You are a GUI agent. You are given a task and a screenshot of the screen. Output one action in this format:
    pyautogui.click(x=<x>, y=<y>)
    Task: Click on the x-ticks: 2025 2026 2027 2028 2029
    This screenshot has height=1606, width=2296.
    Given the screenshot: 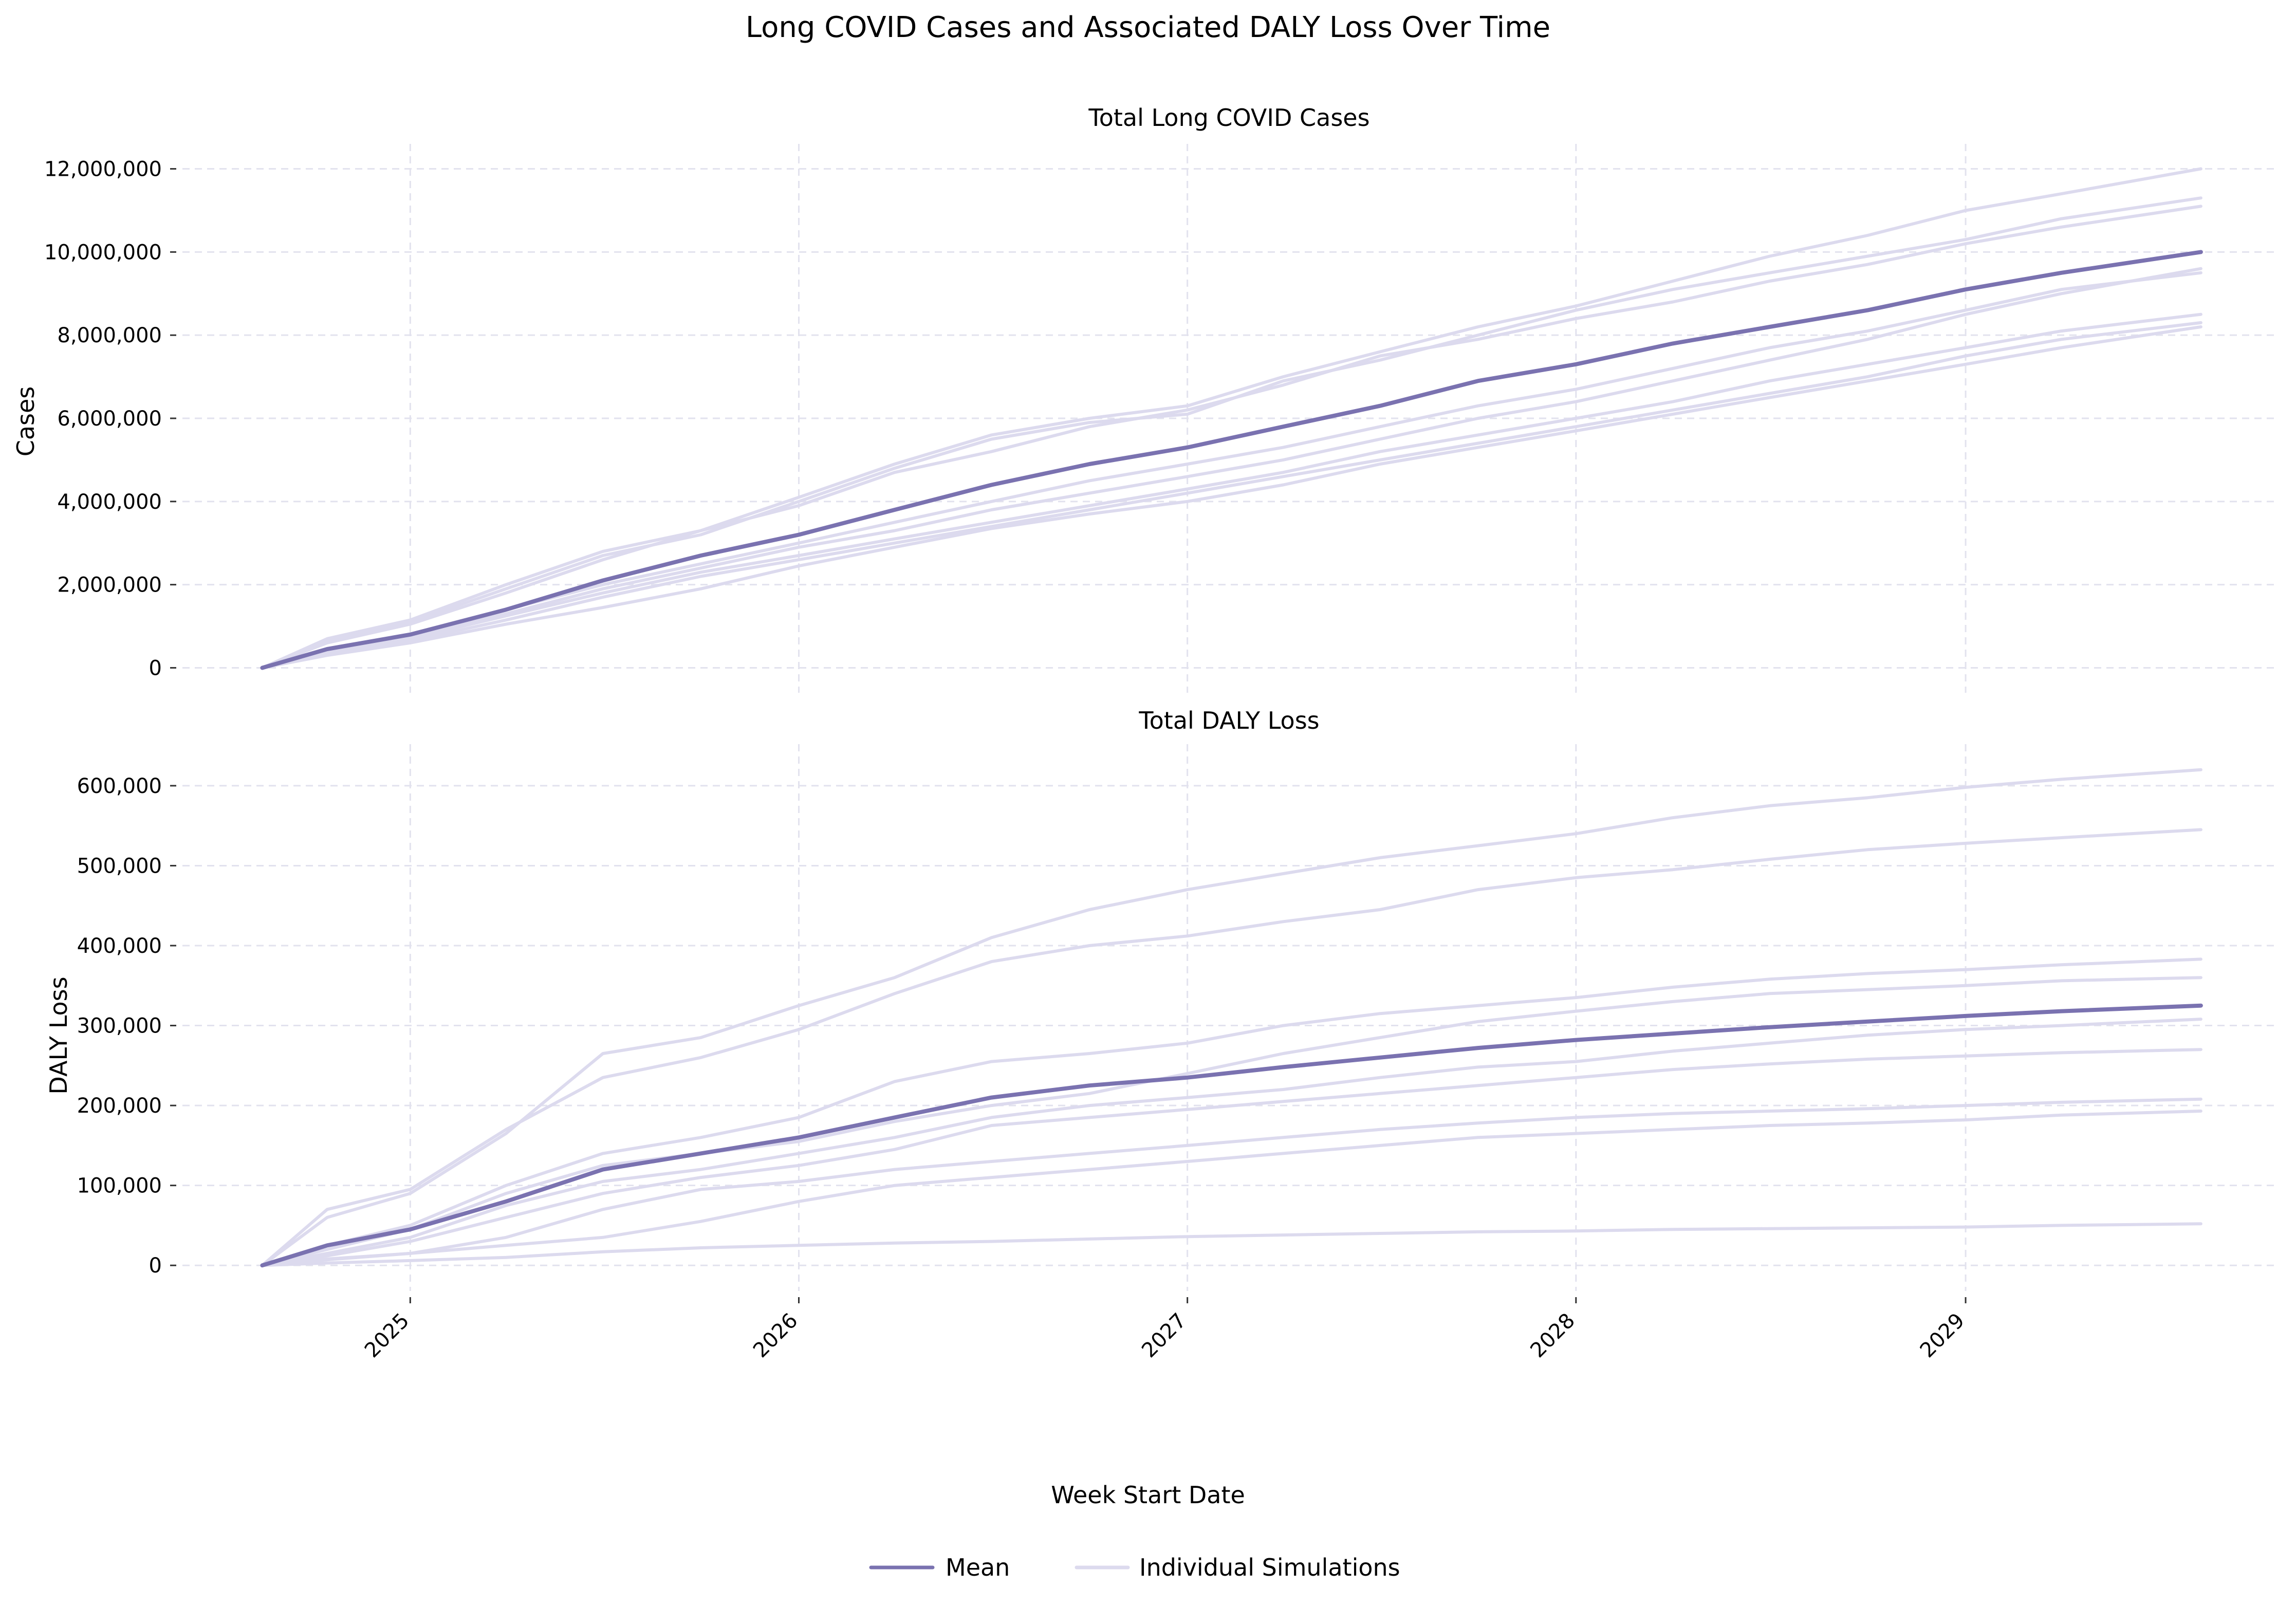 What is the action you would take?
    pyautogui.click(x=1165, y=1330)
    